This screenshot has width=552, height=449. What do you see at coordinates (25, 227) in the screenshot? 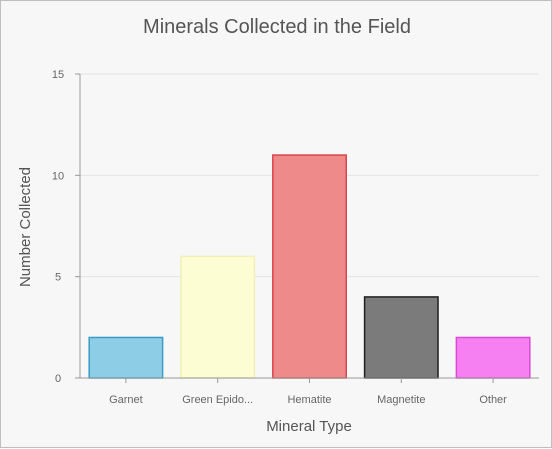
I see `y-axis-label: Number Collected` at bounding box center [25, 227].